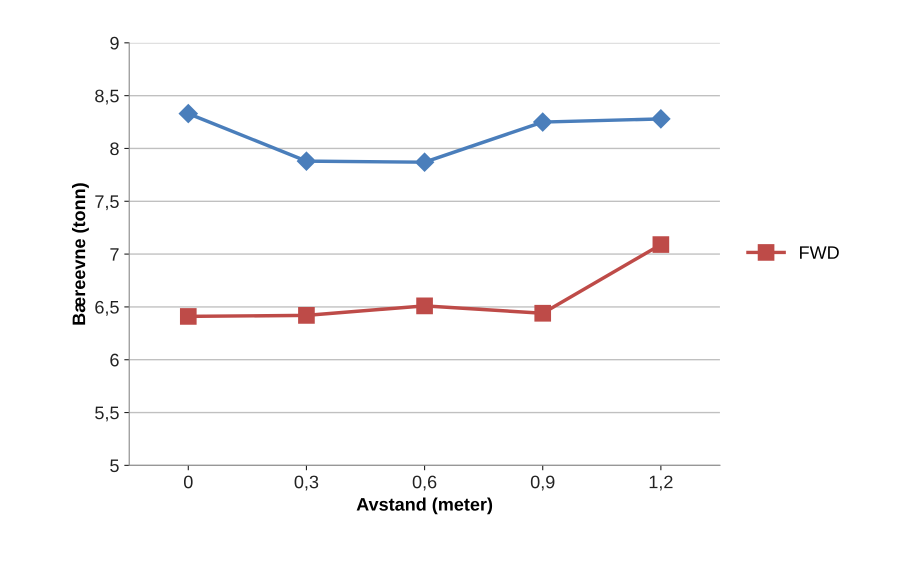  Describe the element at coordinates (661, 483) in the screenshot. I see `x-tick-label: 1,2` at that location.